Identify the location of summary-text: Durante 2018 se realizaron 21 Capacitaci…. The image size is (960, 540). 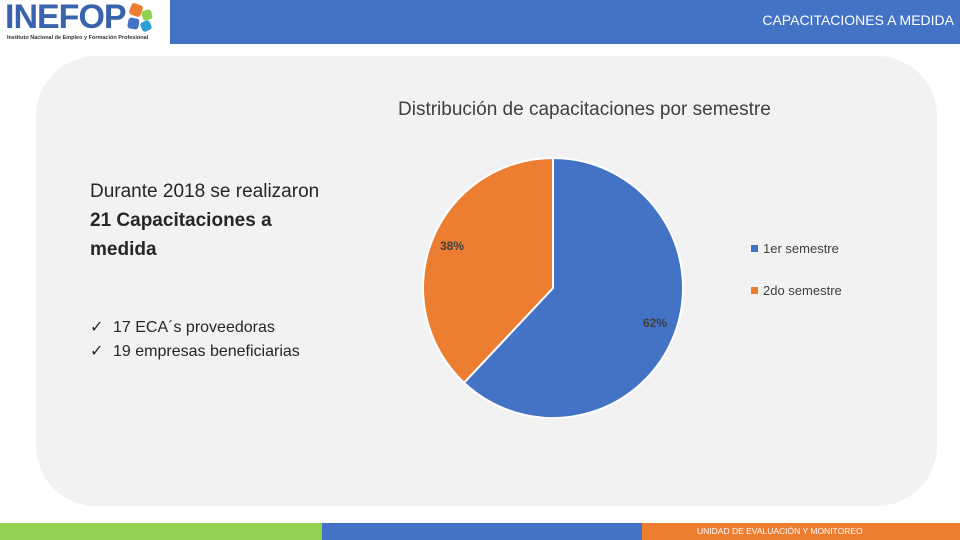
(215, 220).